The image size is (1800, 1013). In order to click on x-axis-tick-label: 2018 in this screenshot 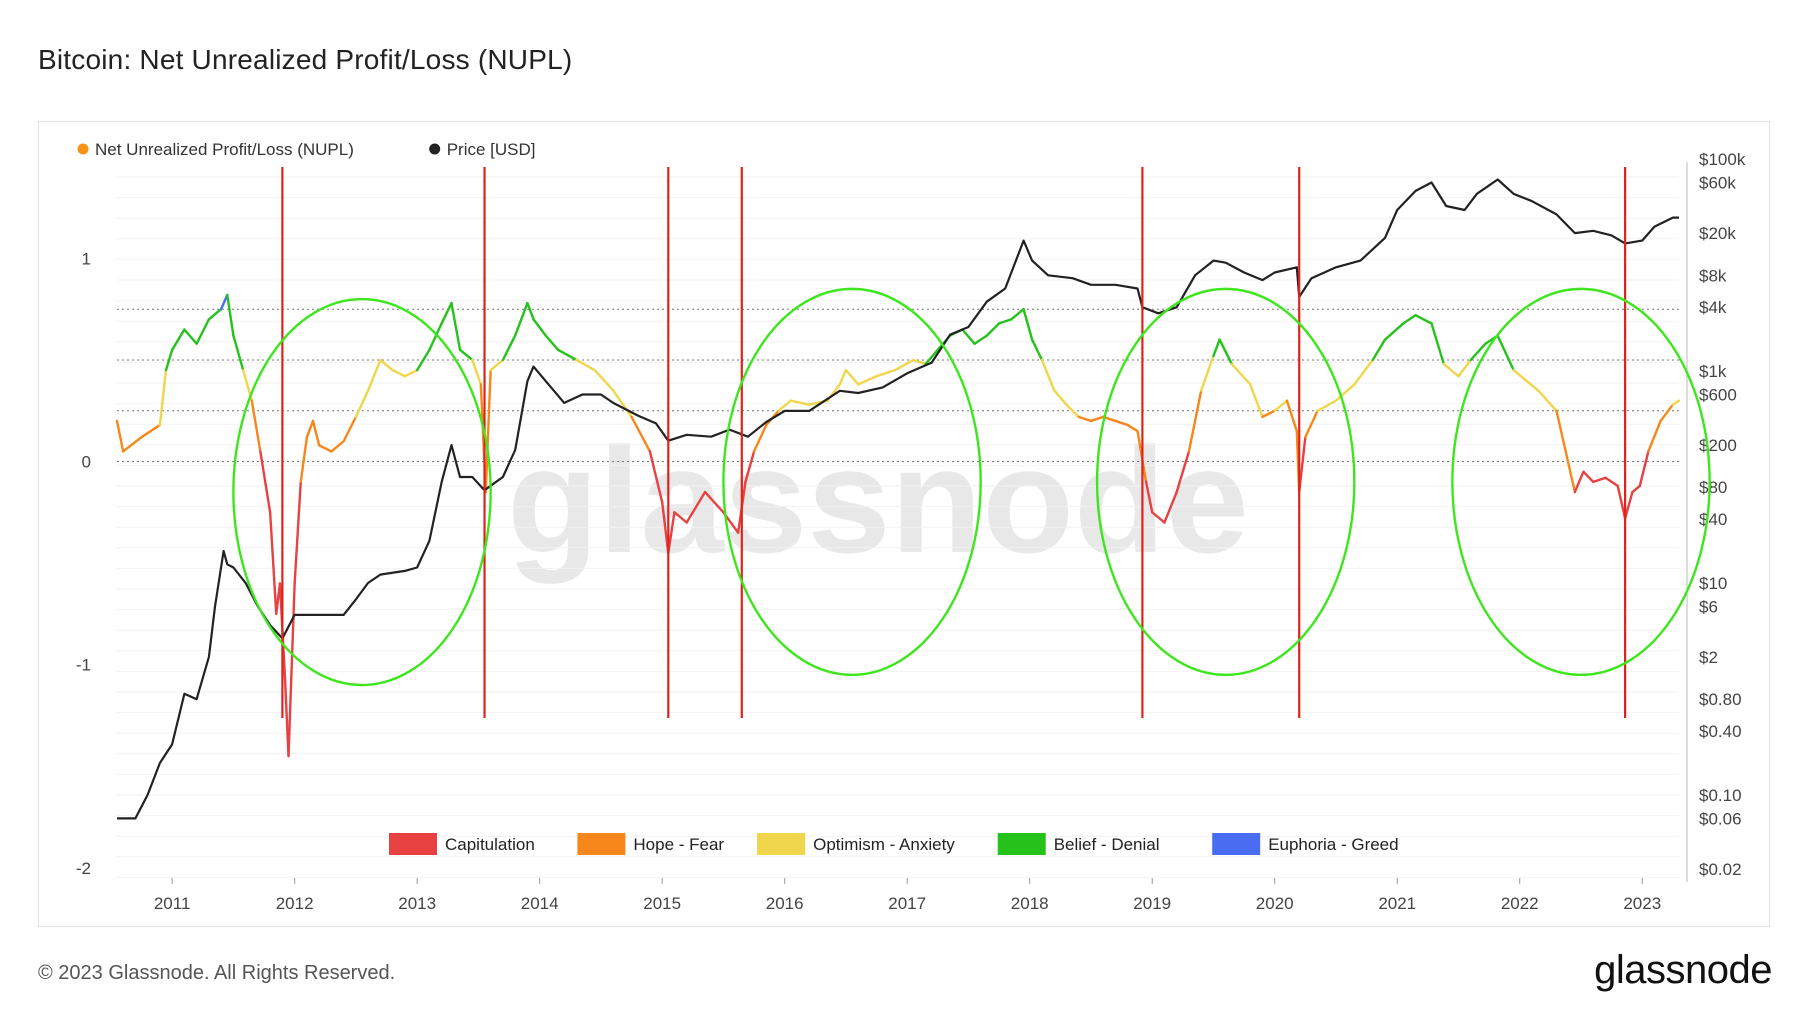, I will do `click(1030, 903)`.